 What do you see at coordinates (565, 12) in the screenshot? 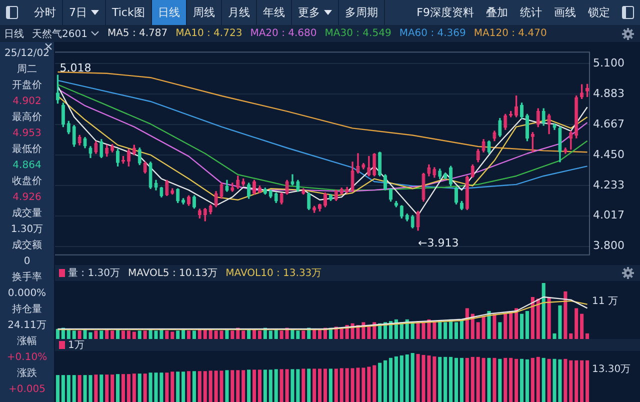
I see `text: 画线` at bounding box center [565, 12].